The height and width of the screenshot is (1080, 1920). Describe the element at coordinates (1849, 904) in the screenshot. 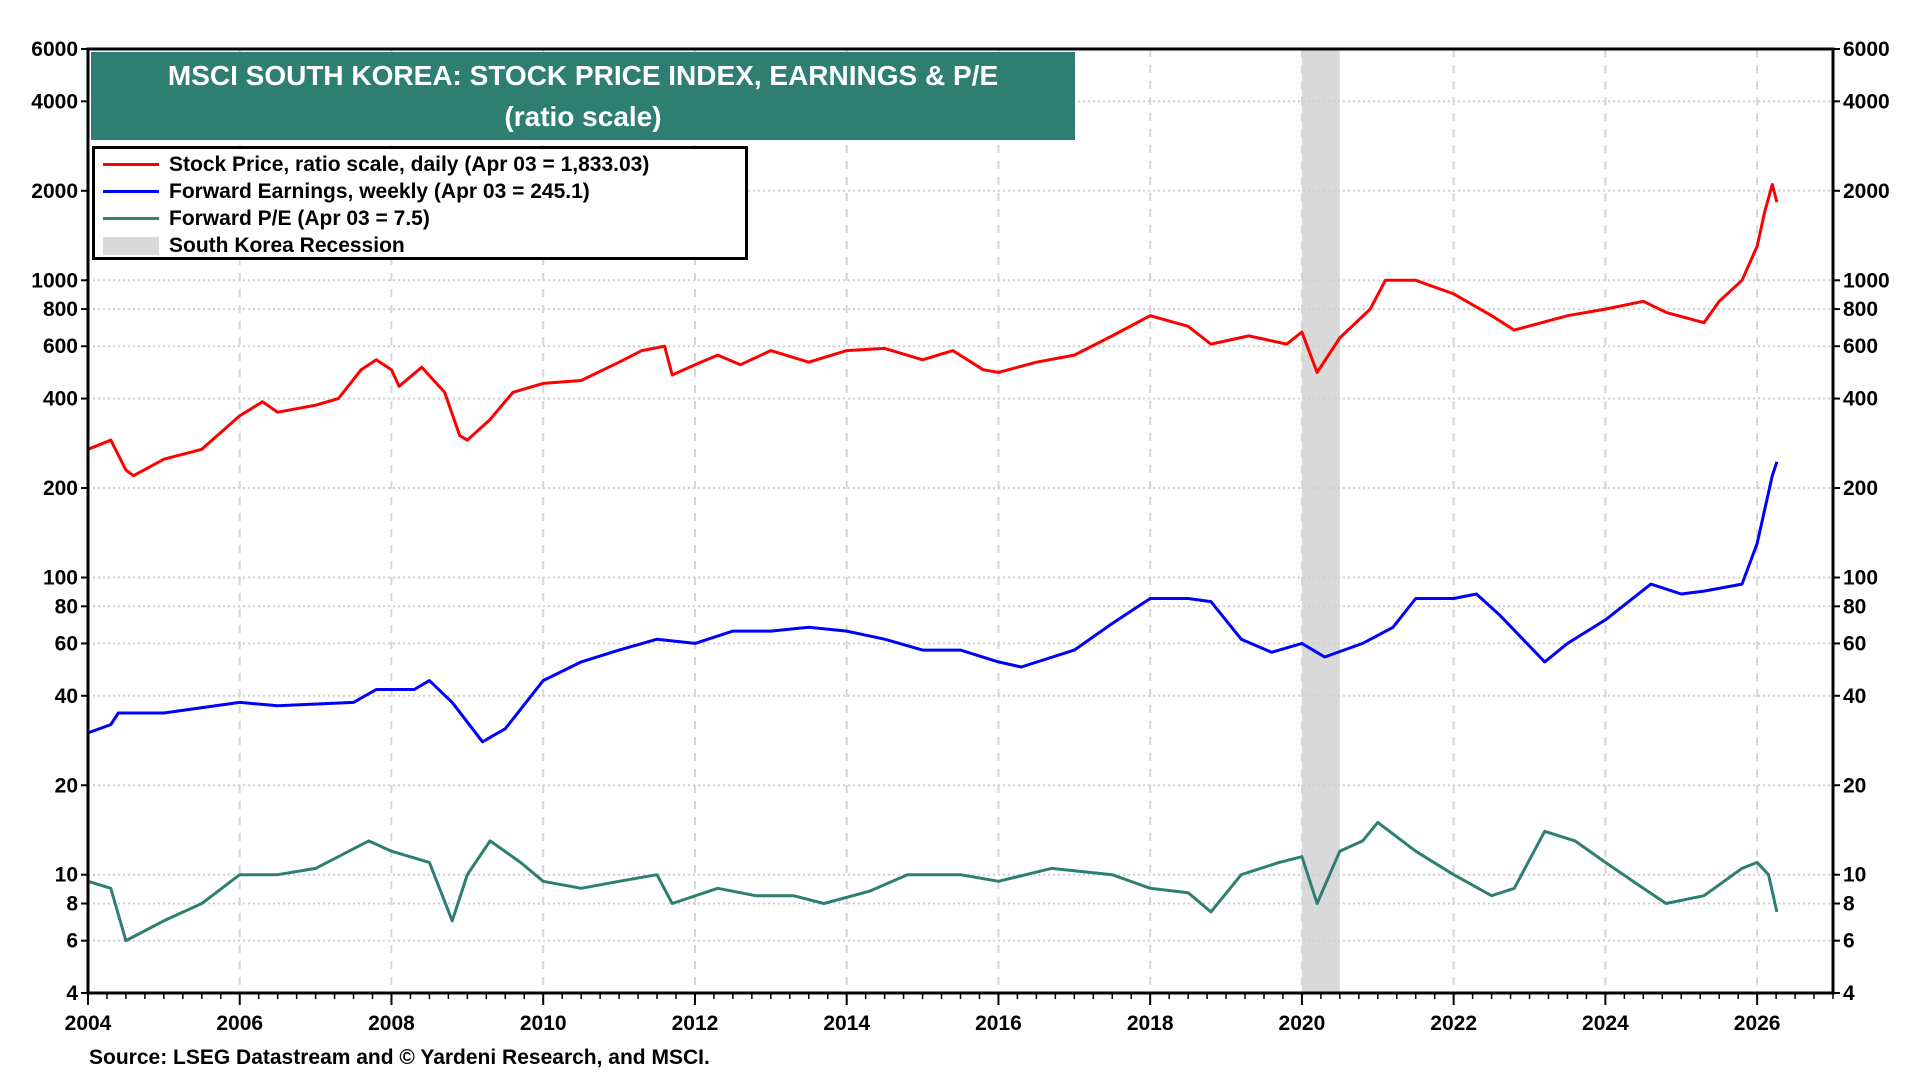

I see `y-tick-label-right: 8` at that location.